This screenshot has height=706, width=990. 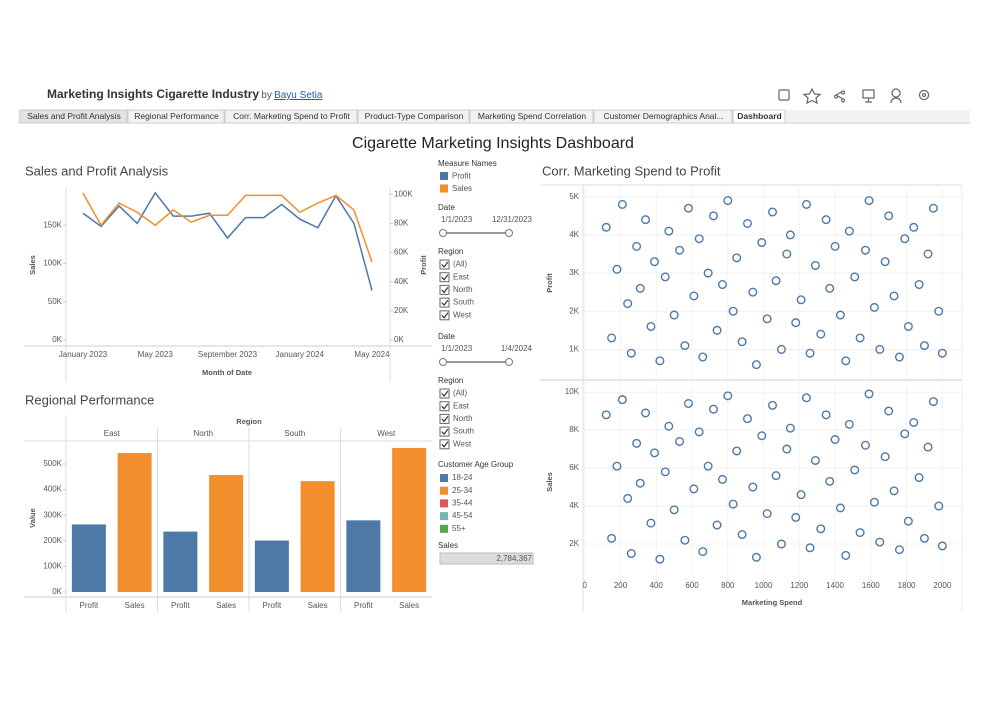 I want to click on bar, so click(x=271, y=566).